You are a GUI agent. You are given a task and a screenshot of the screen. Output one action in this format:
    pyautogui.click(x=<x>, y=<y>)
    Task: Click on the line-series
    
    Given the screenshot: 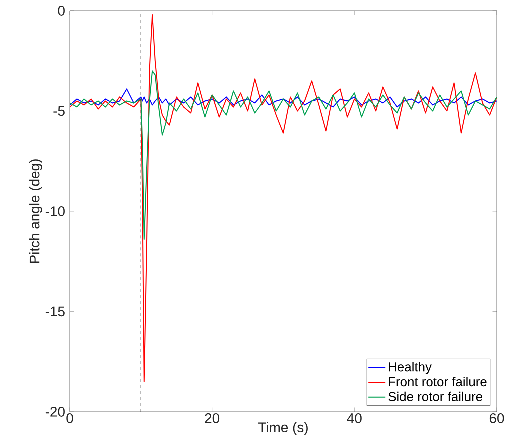 What is the action you would take?
    pyautogui.click(x=283, y=98)
    